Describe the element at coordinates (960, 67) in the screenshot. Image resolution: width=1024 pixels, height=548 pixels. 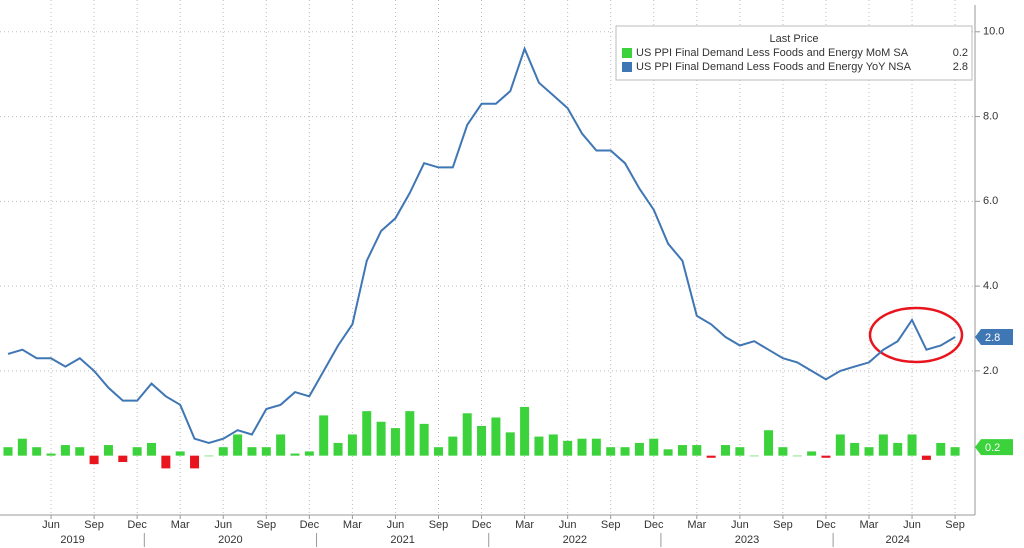
I see `legend-value: 2.8` at that location.